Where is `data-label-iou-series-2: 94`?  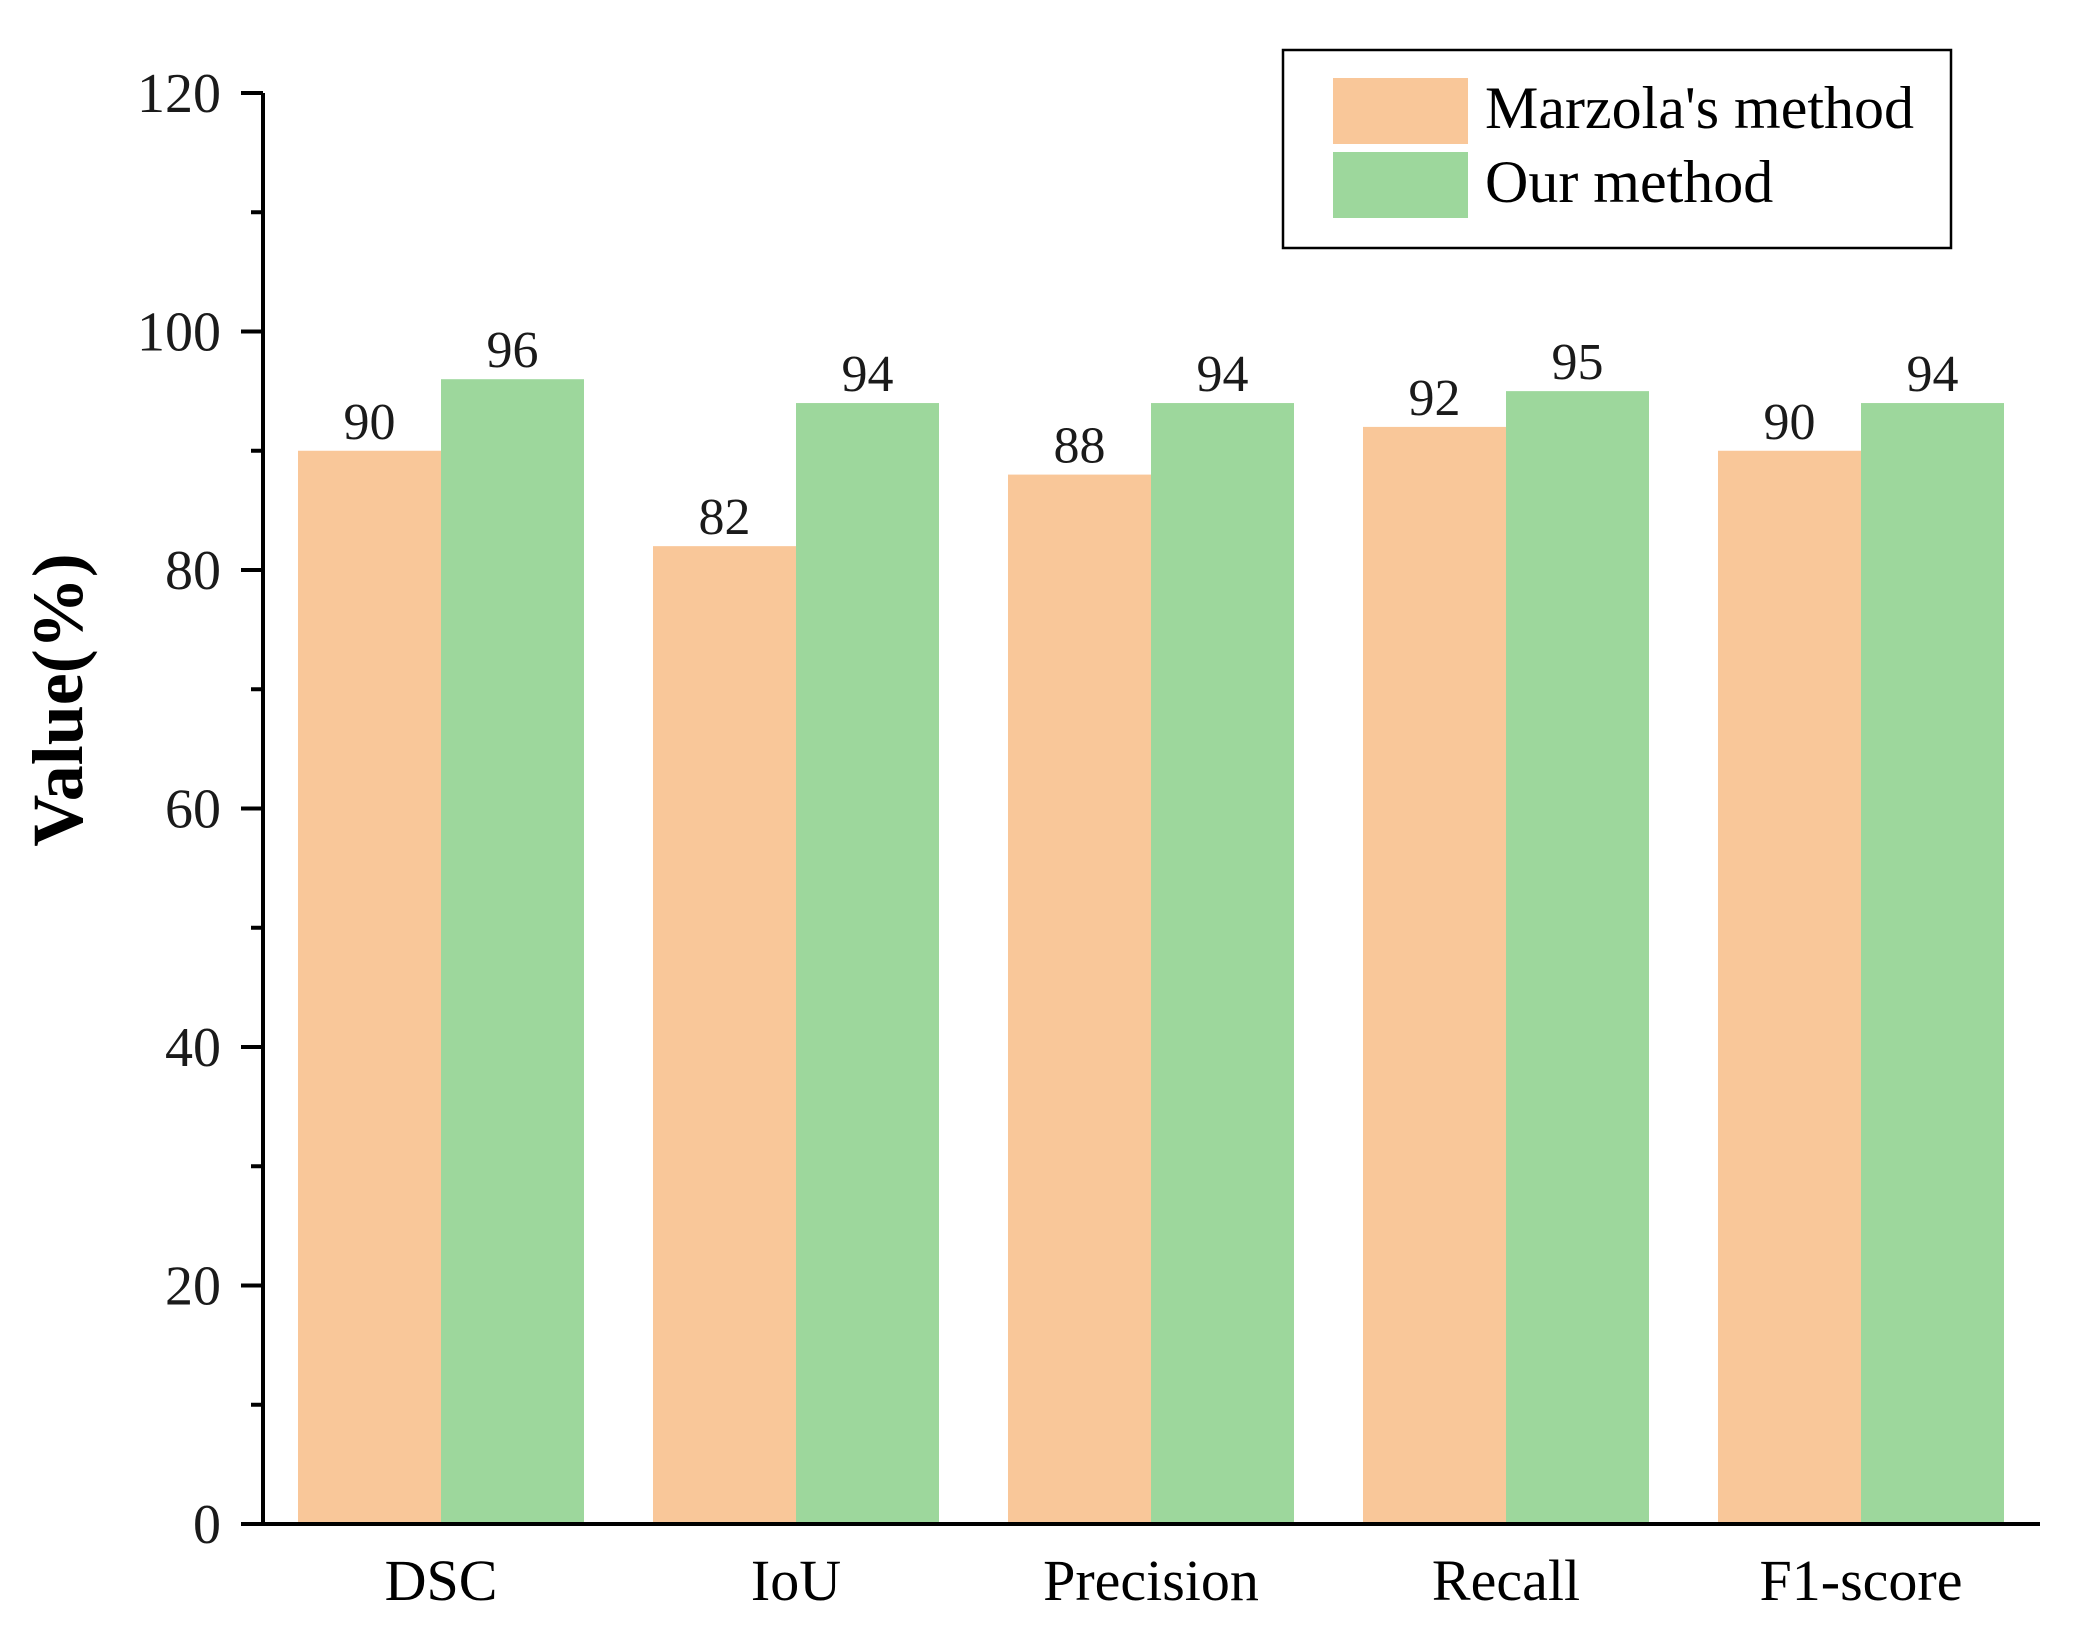 data-label-iou-series-2: 94 is located at coordinates (868, 374).